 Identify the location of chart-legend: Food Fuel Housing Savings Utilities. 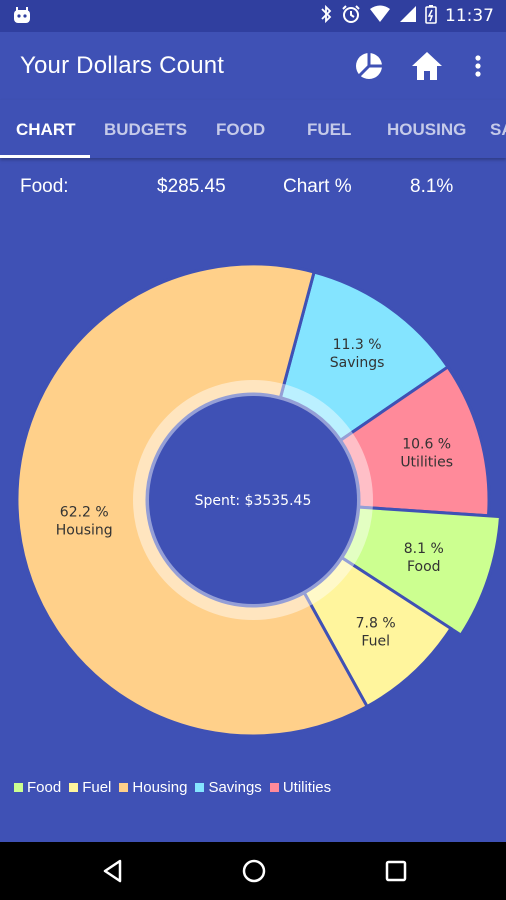
(172, 787).